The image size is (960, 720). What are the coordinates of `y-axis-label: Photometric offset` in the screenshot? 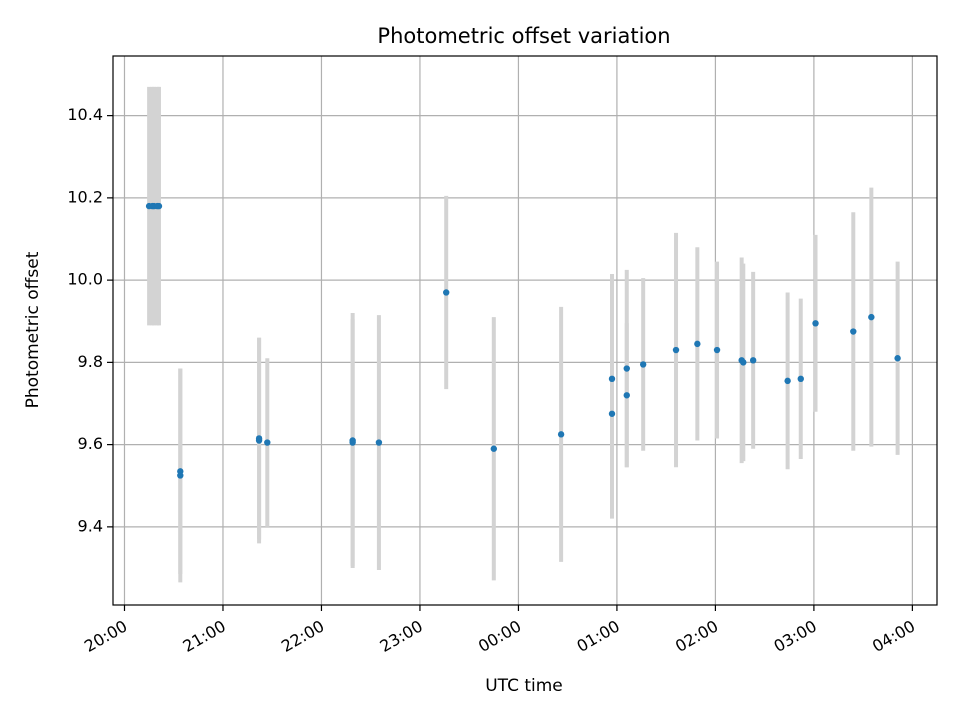 It's located at (33, 329).